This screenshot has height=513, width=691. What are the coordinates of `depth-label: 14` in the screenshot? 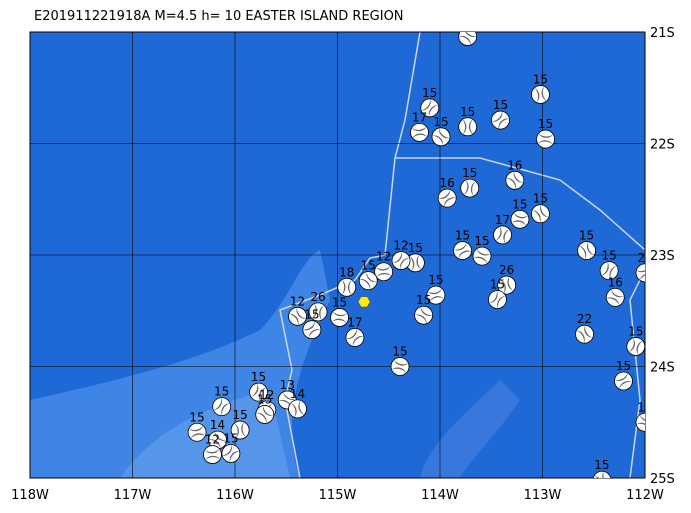 It's located at (217, 425).